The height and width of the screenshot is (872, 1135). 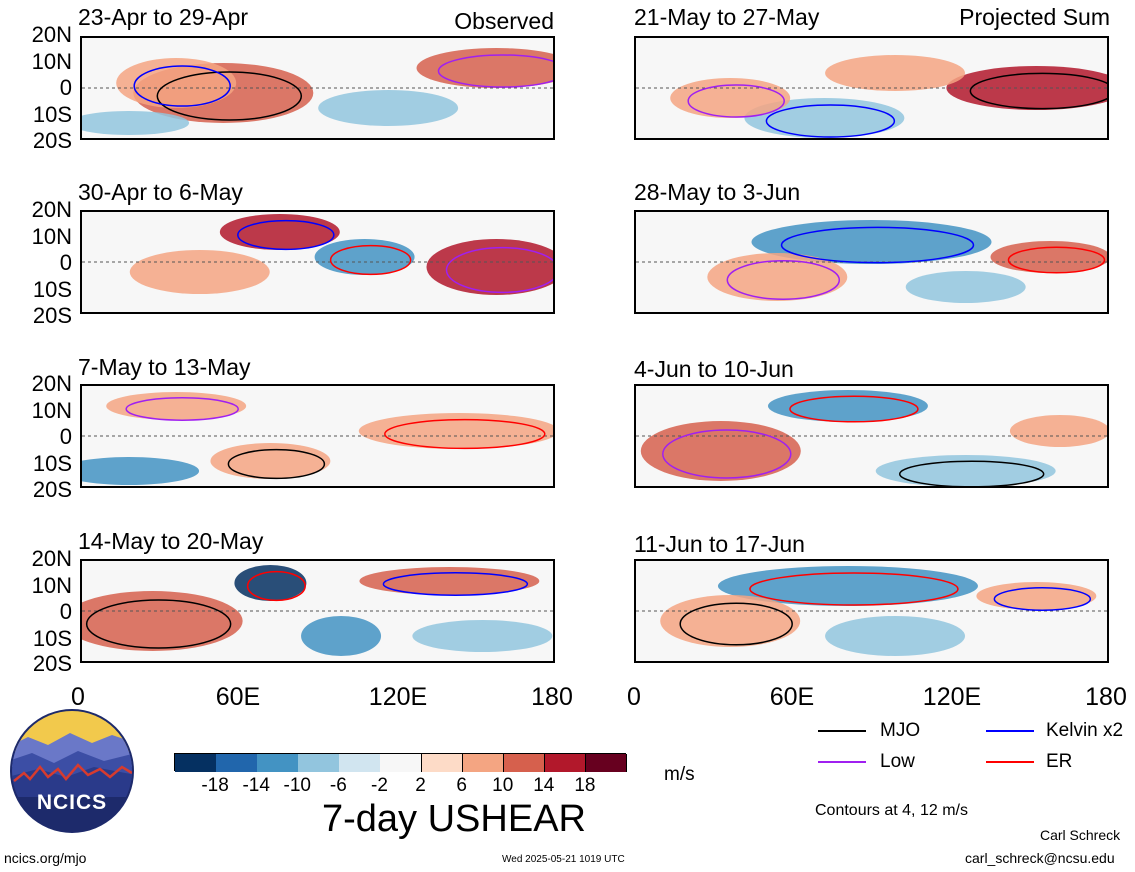 What do you see at coordinates (171, 541) in the screenshot?
I see `panel-title-left-3: 14-May to 20-May` at bounding box center [171, 541].